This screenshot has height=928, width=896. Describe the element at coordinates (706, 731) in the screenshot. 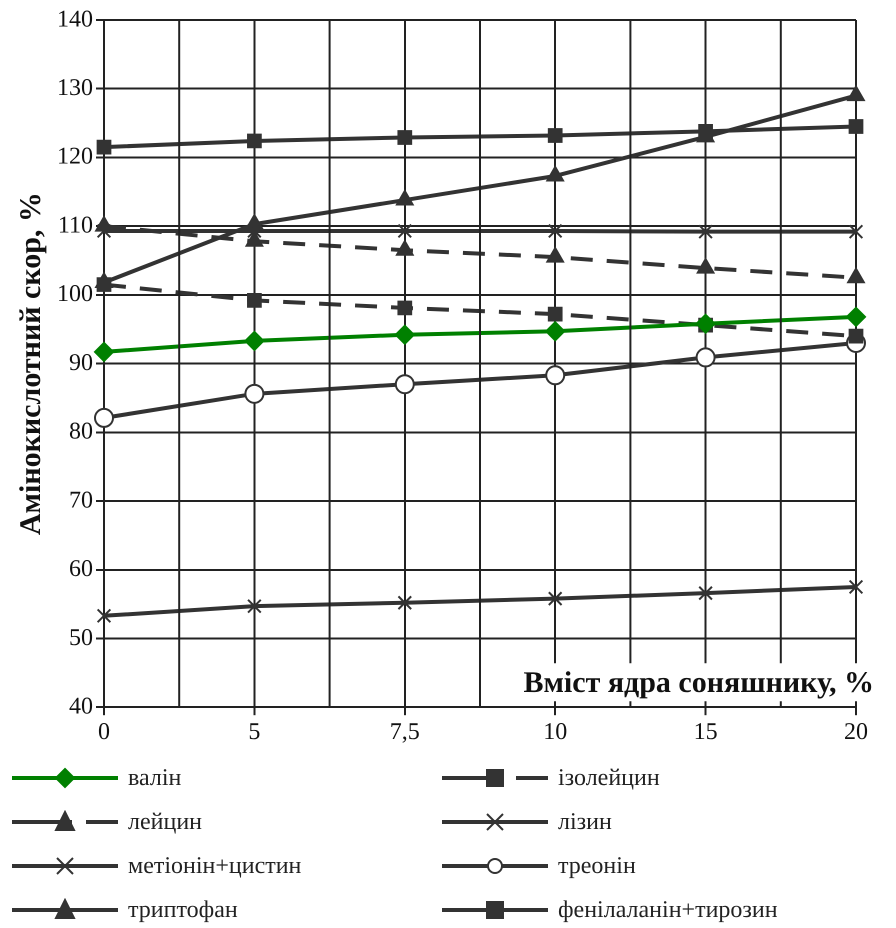

I see `x-tick-label: 15` at that location.